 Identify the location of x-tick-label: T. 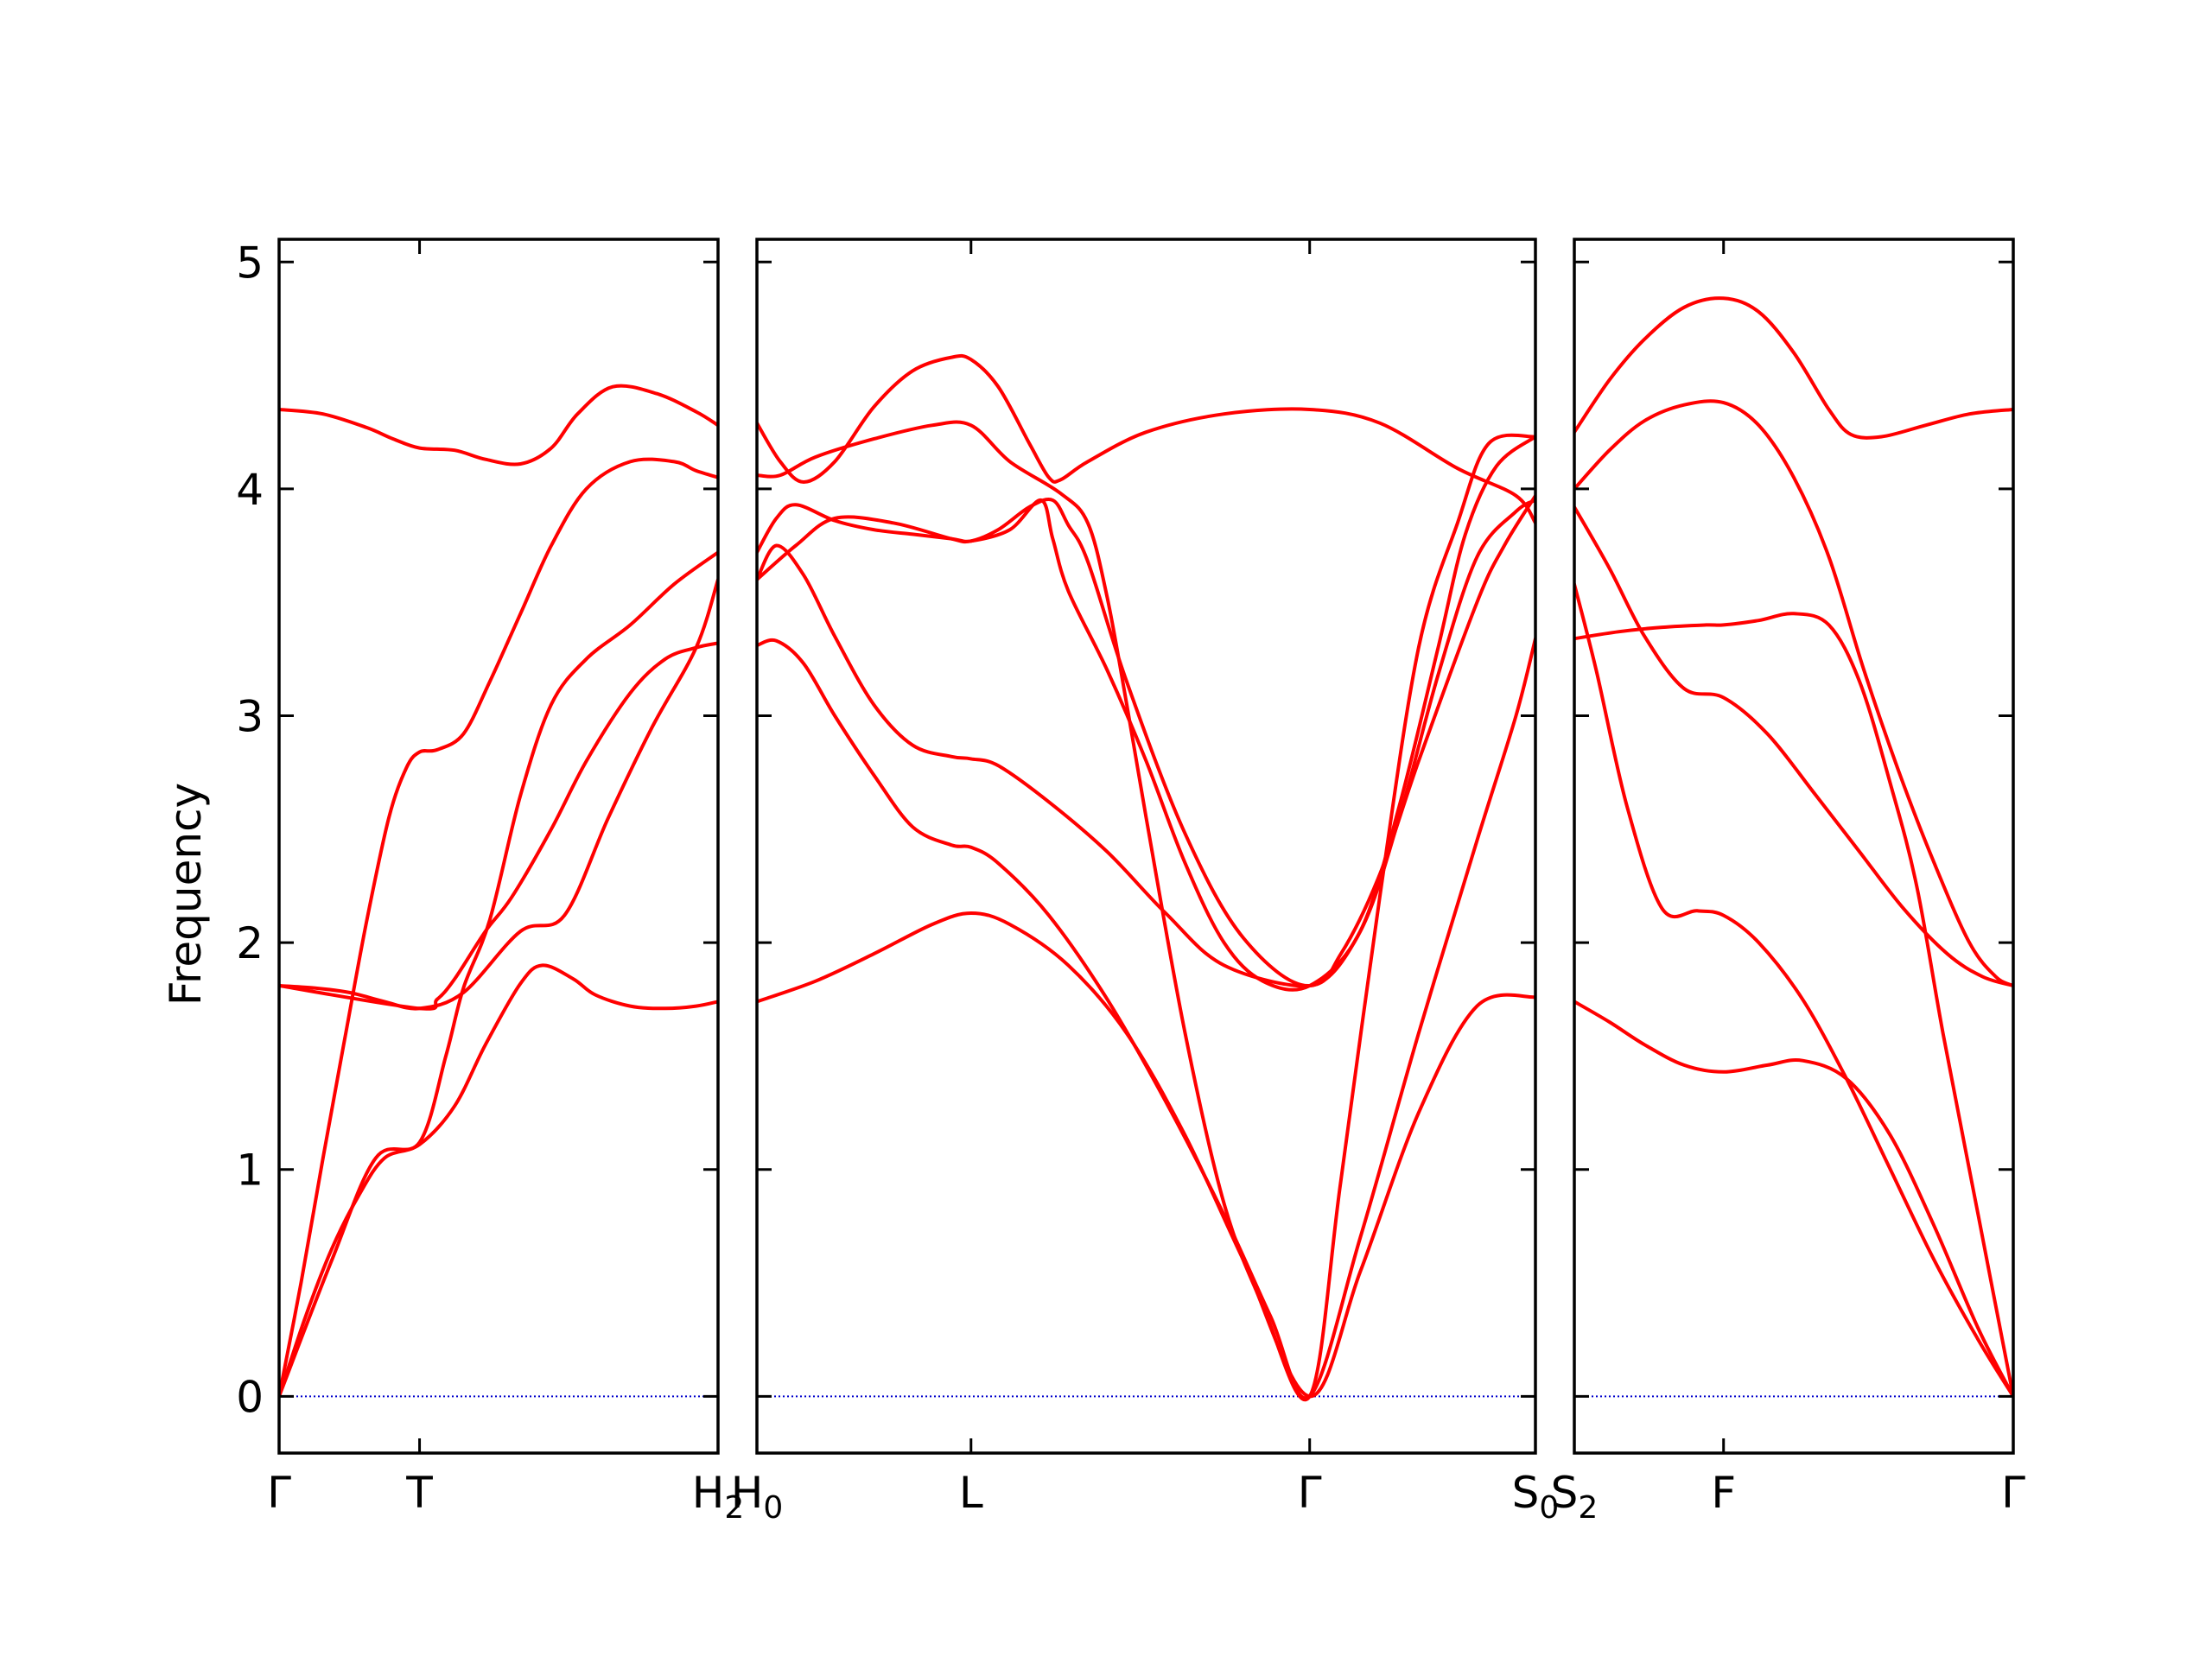
(419, 1493).